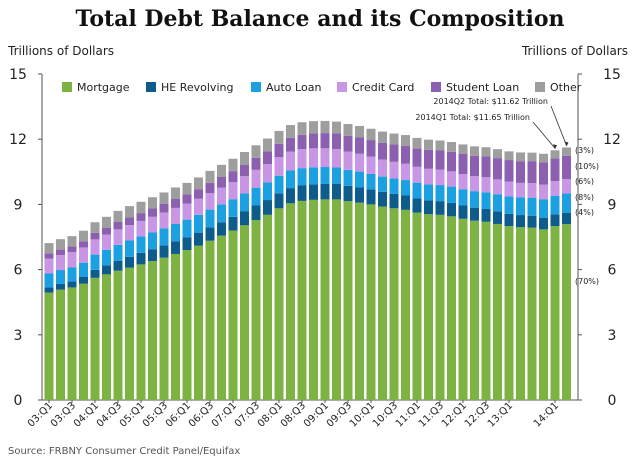  What do you see at coordinates (25, 238) in the screenshot?
I see `y-axis-left: 0 3 6 9 12 15` at bounding box center [25, 238].